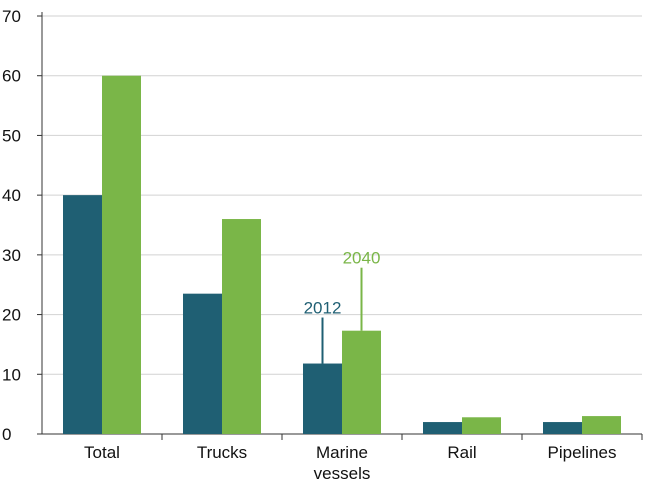 This screenshot has height=492, width=645. I want to click on x-tick-label: Trucks, so click(222, 452).